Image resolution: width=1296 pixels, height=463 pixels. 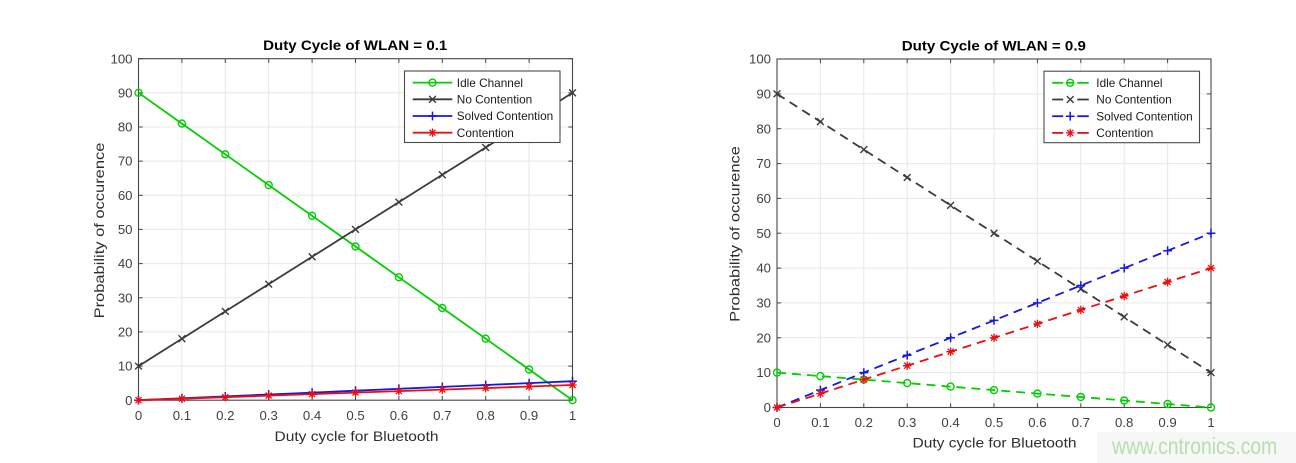 What do you see at coordinates (355, 46) in the screenshot?
I see `svg-text: Duty Cycle of WLAN = 0.1` at bounding box center [355, 46].